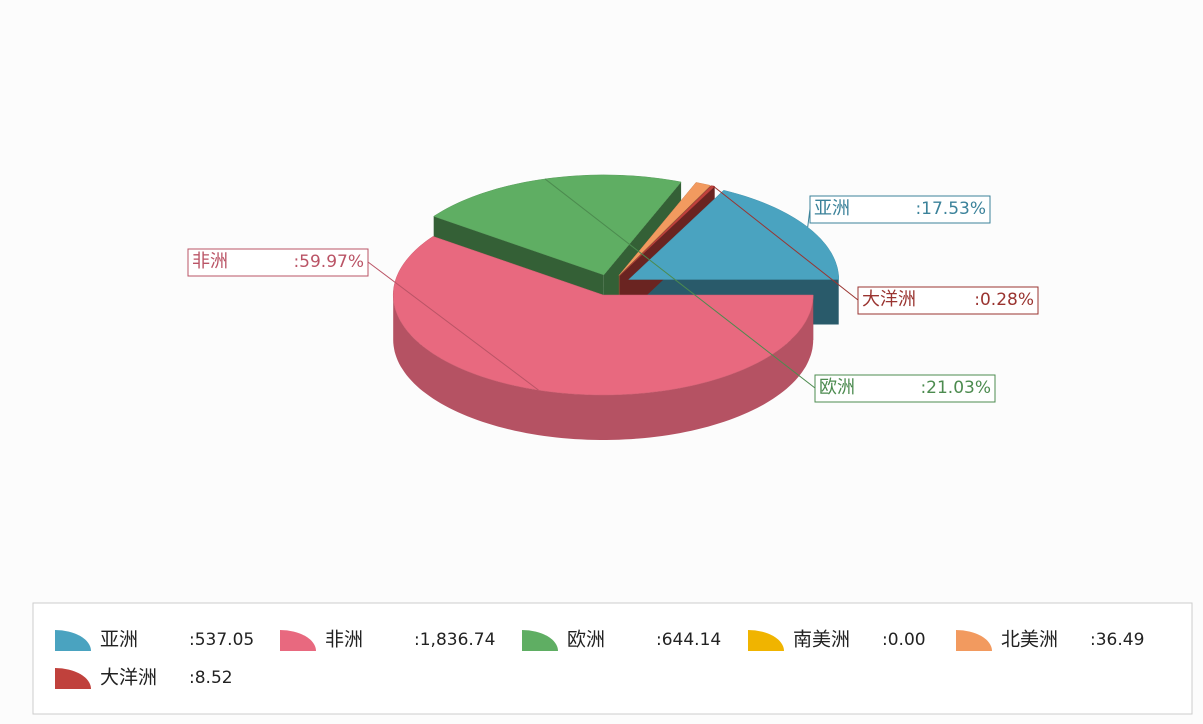  What do you see at coordinates (821, 640) in the screenshot?
I see `legend-name: 南美洲` at bounding box center [821, 640].